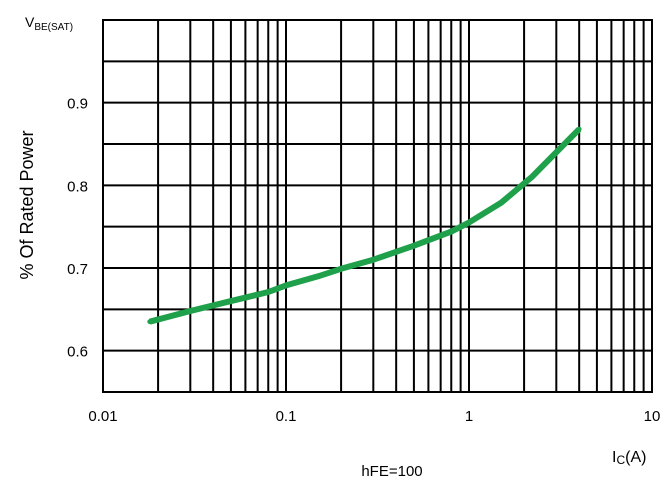 This screenshot has width=664, height=484. I want to click on y-tick-label: 0.7, so click(77, 269).